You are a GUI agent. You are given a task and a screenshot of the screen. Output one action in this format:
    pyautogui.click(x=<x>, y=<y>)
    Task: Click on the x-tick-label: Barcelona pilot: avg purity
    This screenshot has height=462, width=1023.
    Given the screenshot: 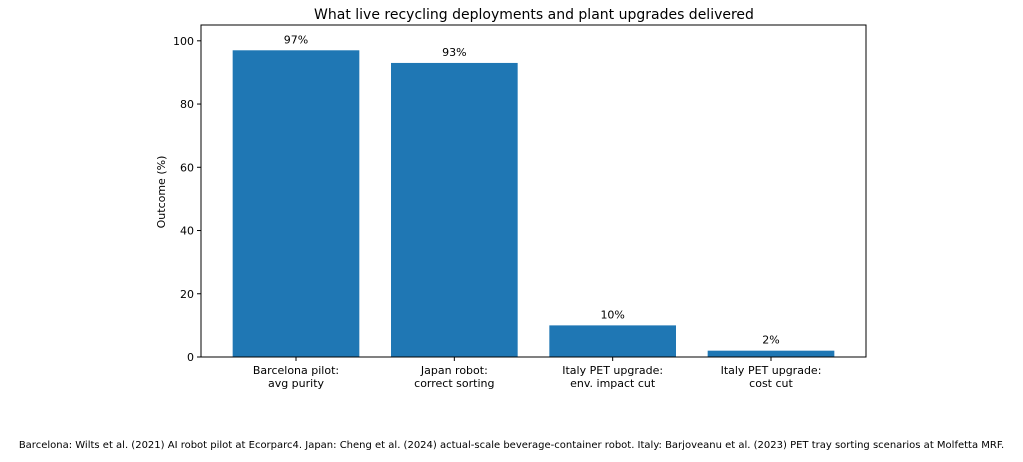 What is the action you would take?
    pyautogui.click(x=296, y=377)
    